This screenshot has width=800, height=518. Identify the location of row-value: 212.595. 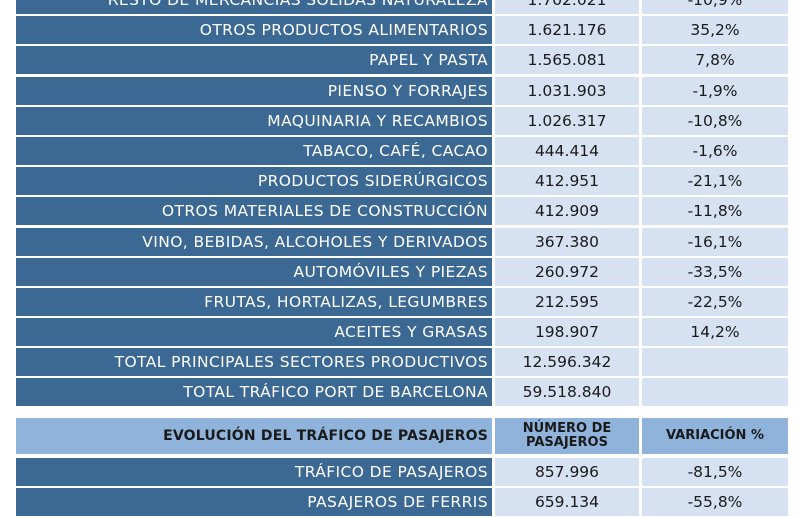
(567, 301).